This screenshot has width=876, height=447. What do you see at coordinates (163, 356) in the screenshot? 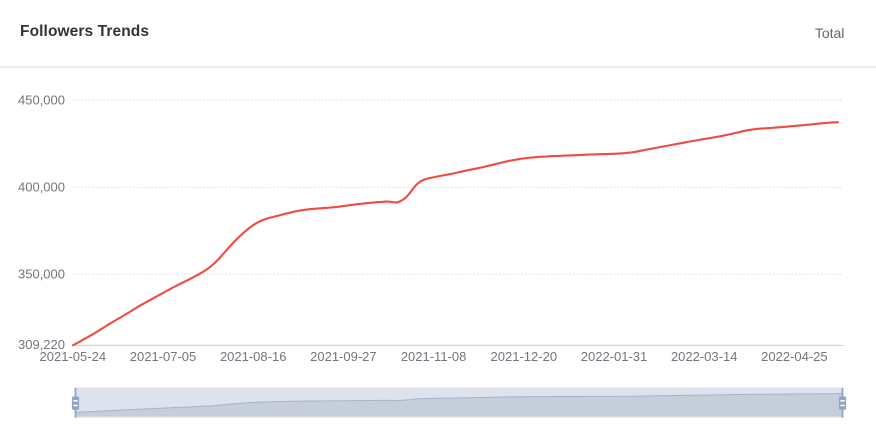
I see `svg-text: 2021-07-05` at bounding box center [163, 356].